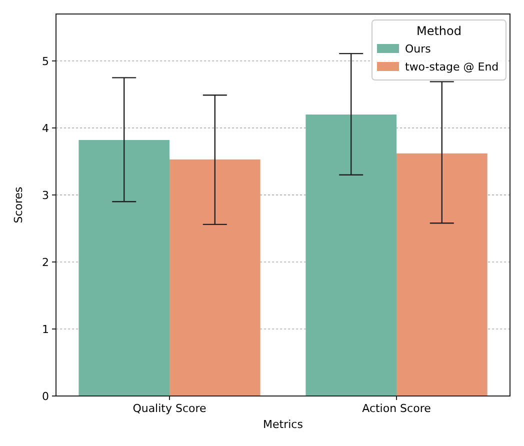 This screenshot has height=446, width=524. I want to click on legend-label: two-stage @ End, so click(452, 67).